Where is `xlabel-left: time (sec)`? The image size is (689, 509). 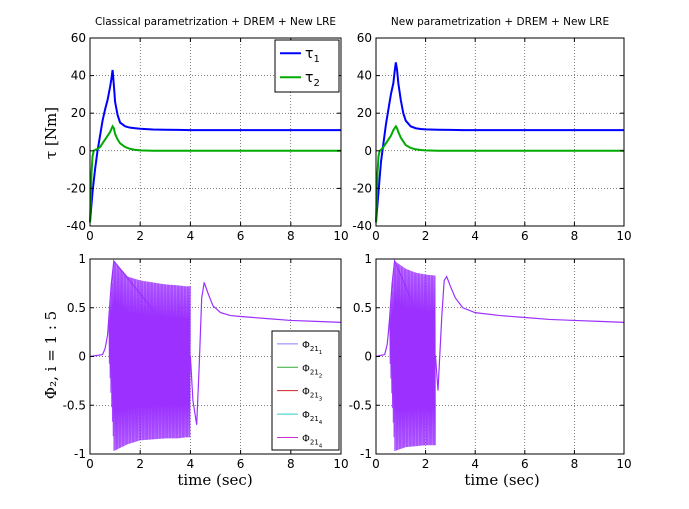 xlabel-left: time (sec) is located at coordinates (214, 480).